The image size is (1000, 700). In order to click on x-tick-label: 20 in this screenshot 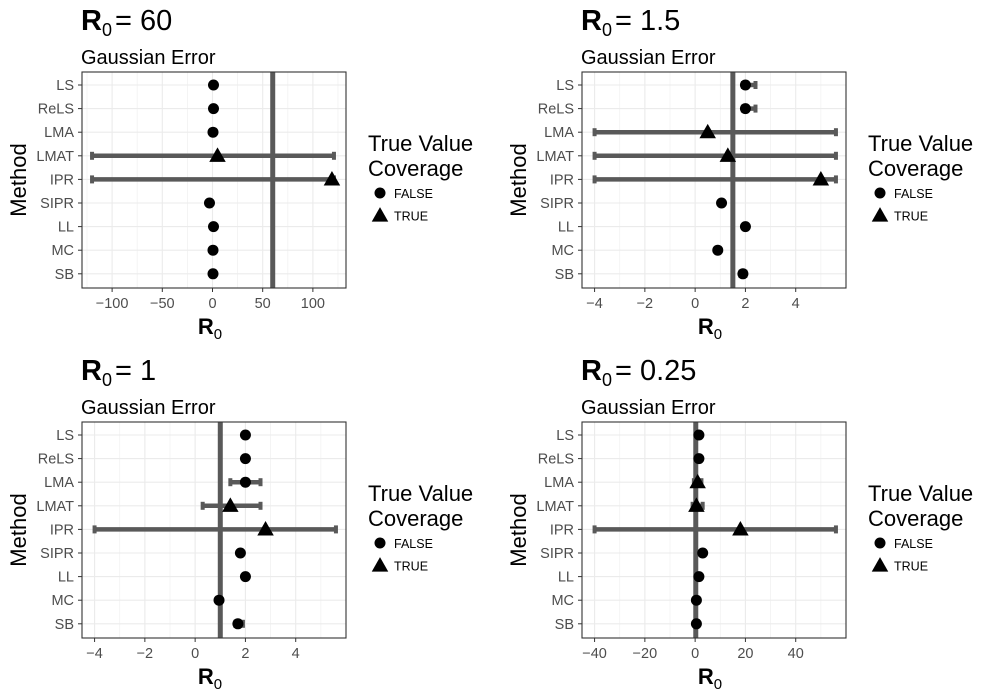, I will do `click(745, 654)`.